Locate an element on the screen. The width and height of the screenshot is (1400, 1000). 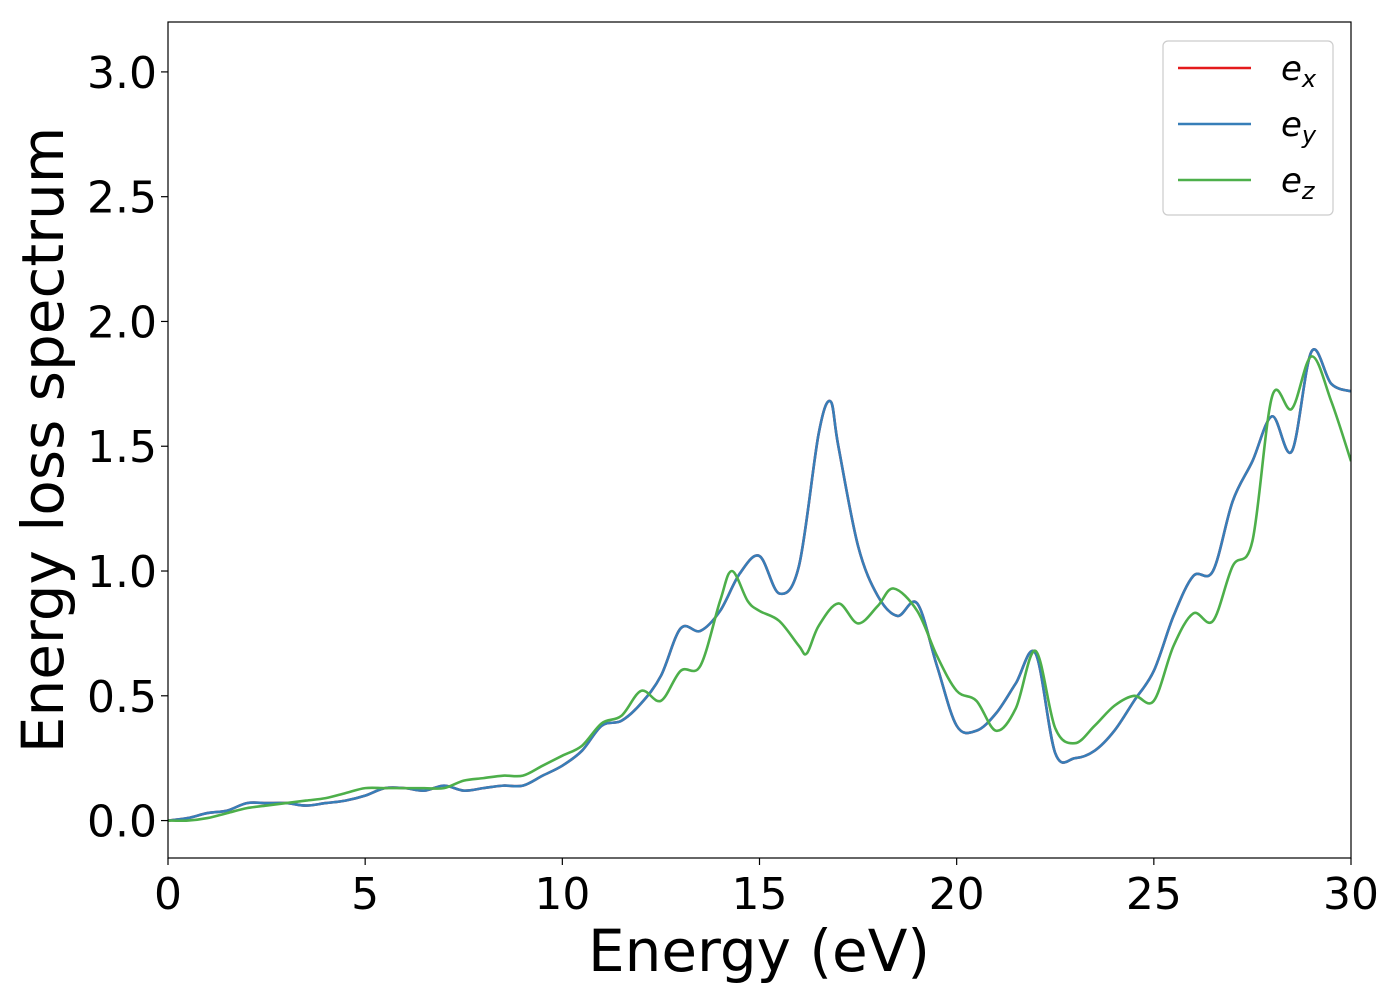
legend: ex ey ez is located at coordinates (1248, 128).